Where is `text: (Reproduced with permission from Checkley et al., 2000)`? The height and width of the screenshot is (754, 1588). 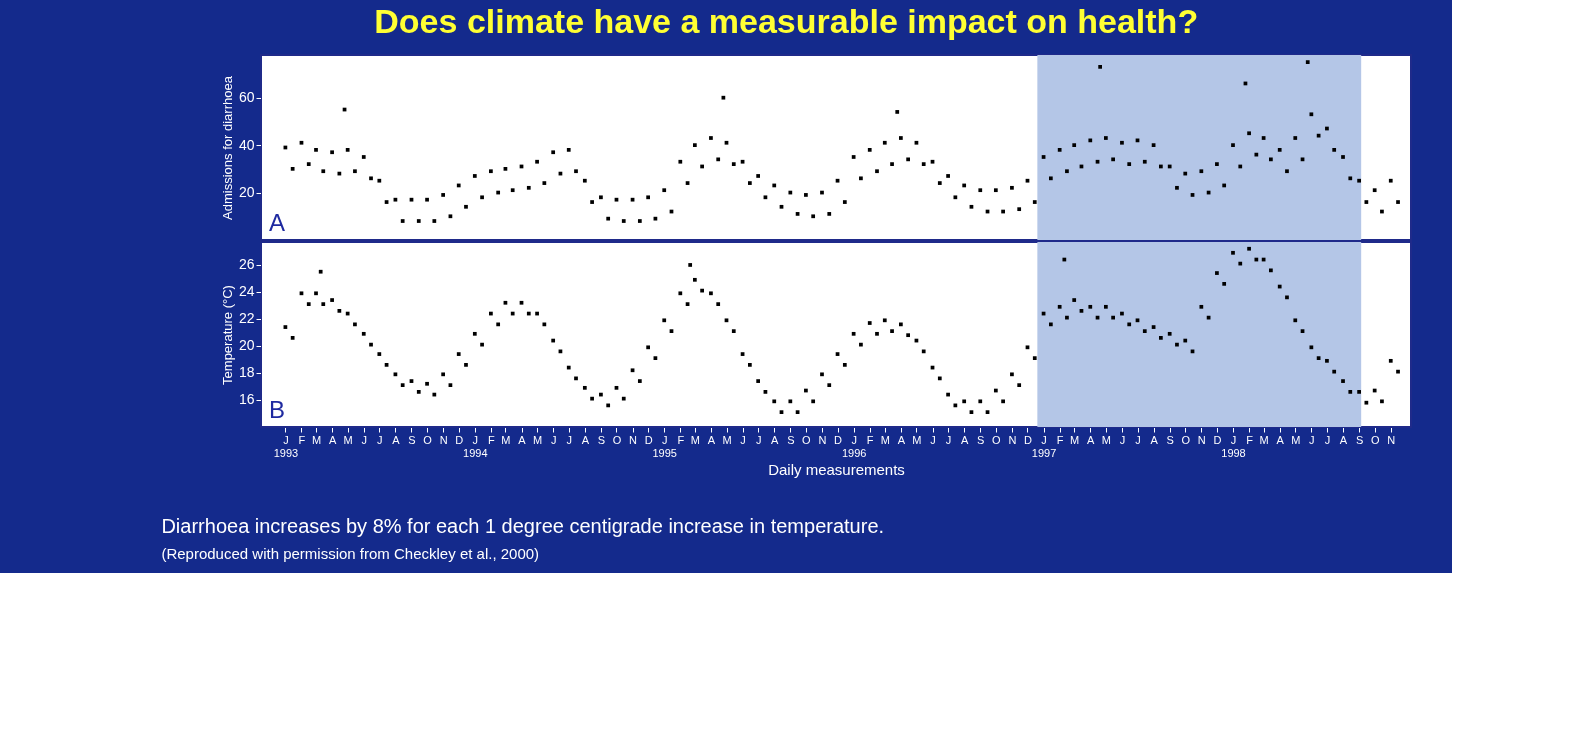
text: (Reproduced with permission from Checkley et al., 2000) is located at coordinates (350, 553).